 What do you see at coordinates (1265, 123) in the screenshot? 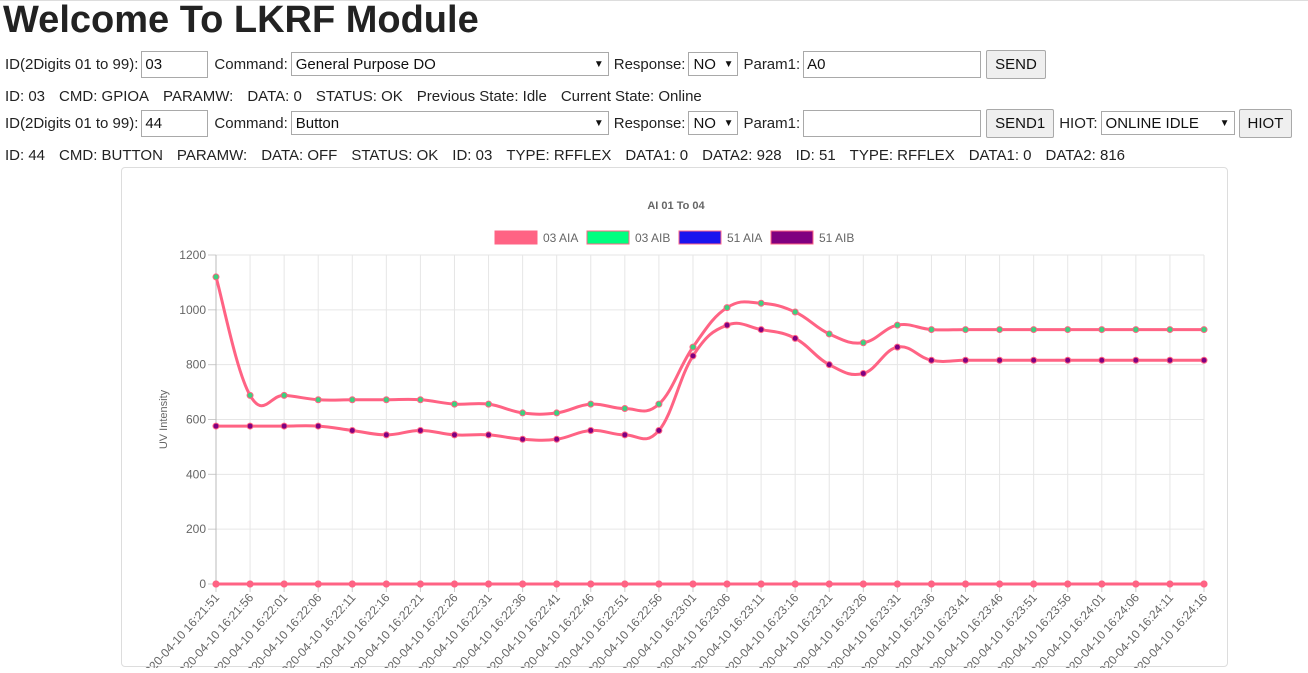
I see `hiot-button: HIOT` at bounding box center [1265, 123].